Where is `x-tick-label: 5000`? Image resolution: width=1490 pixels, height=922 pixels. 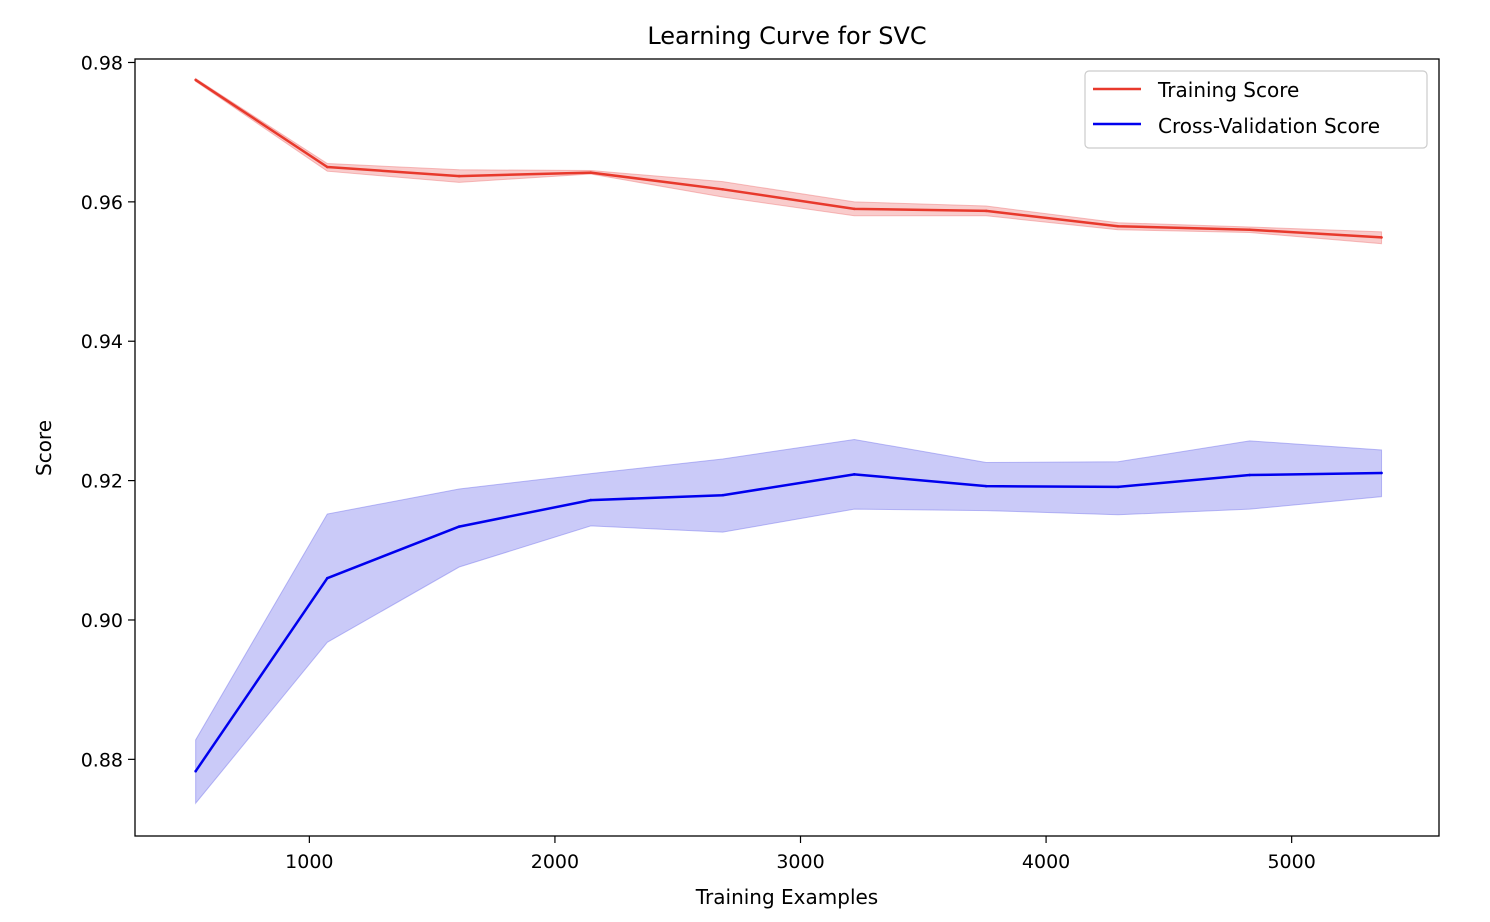 x-tick-label: 5000 is located at coordinates (1291, 862).